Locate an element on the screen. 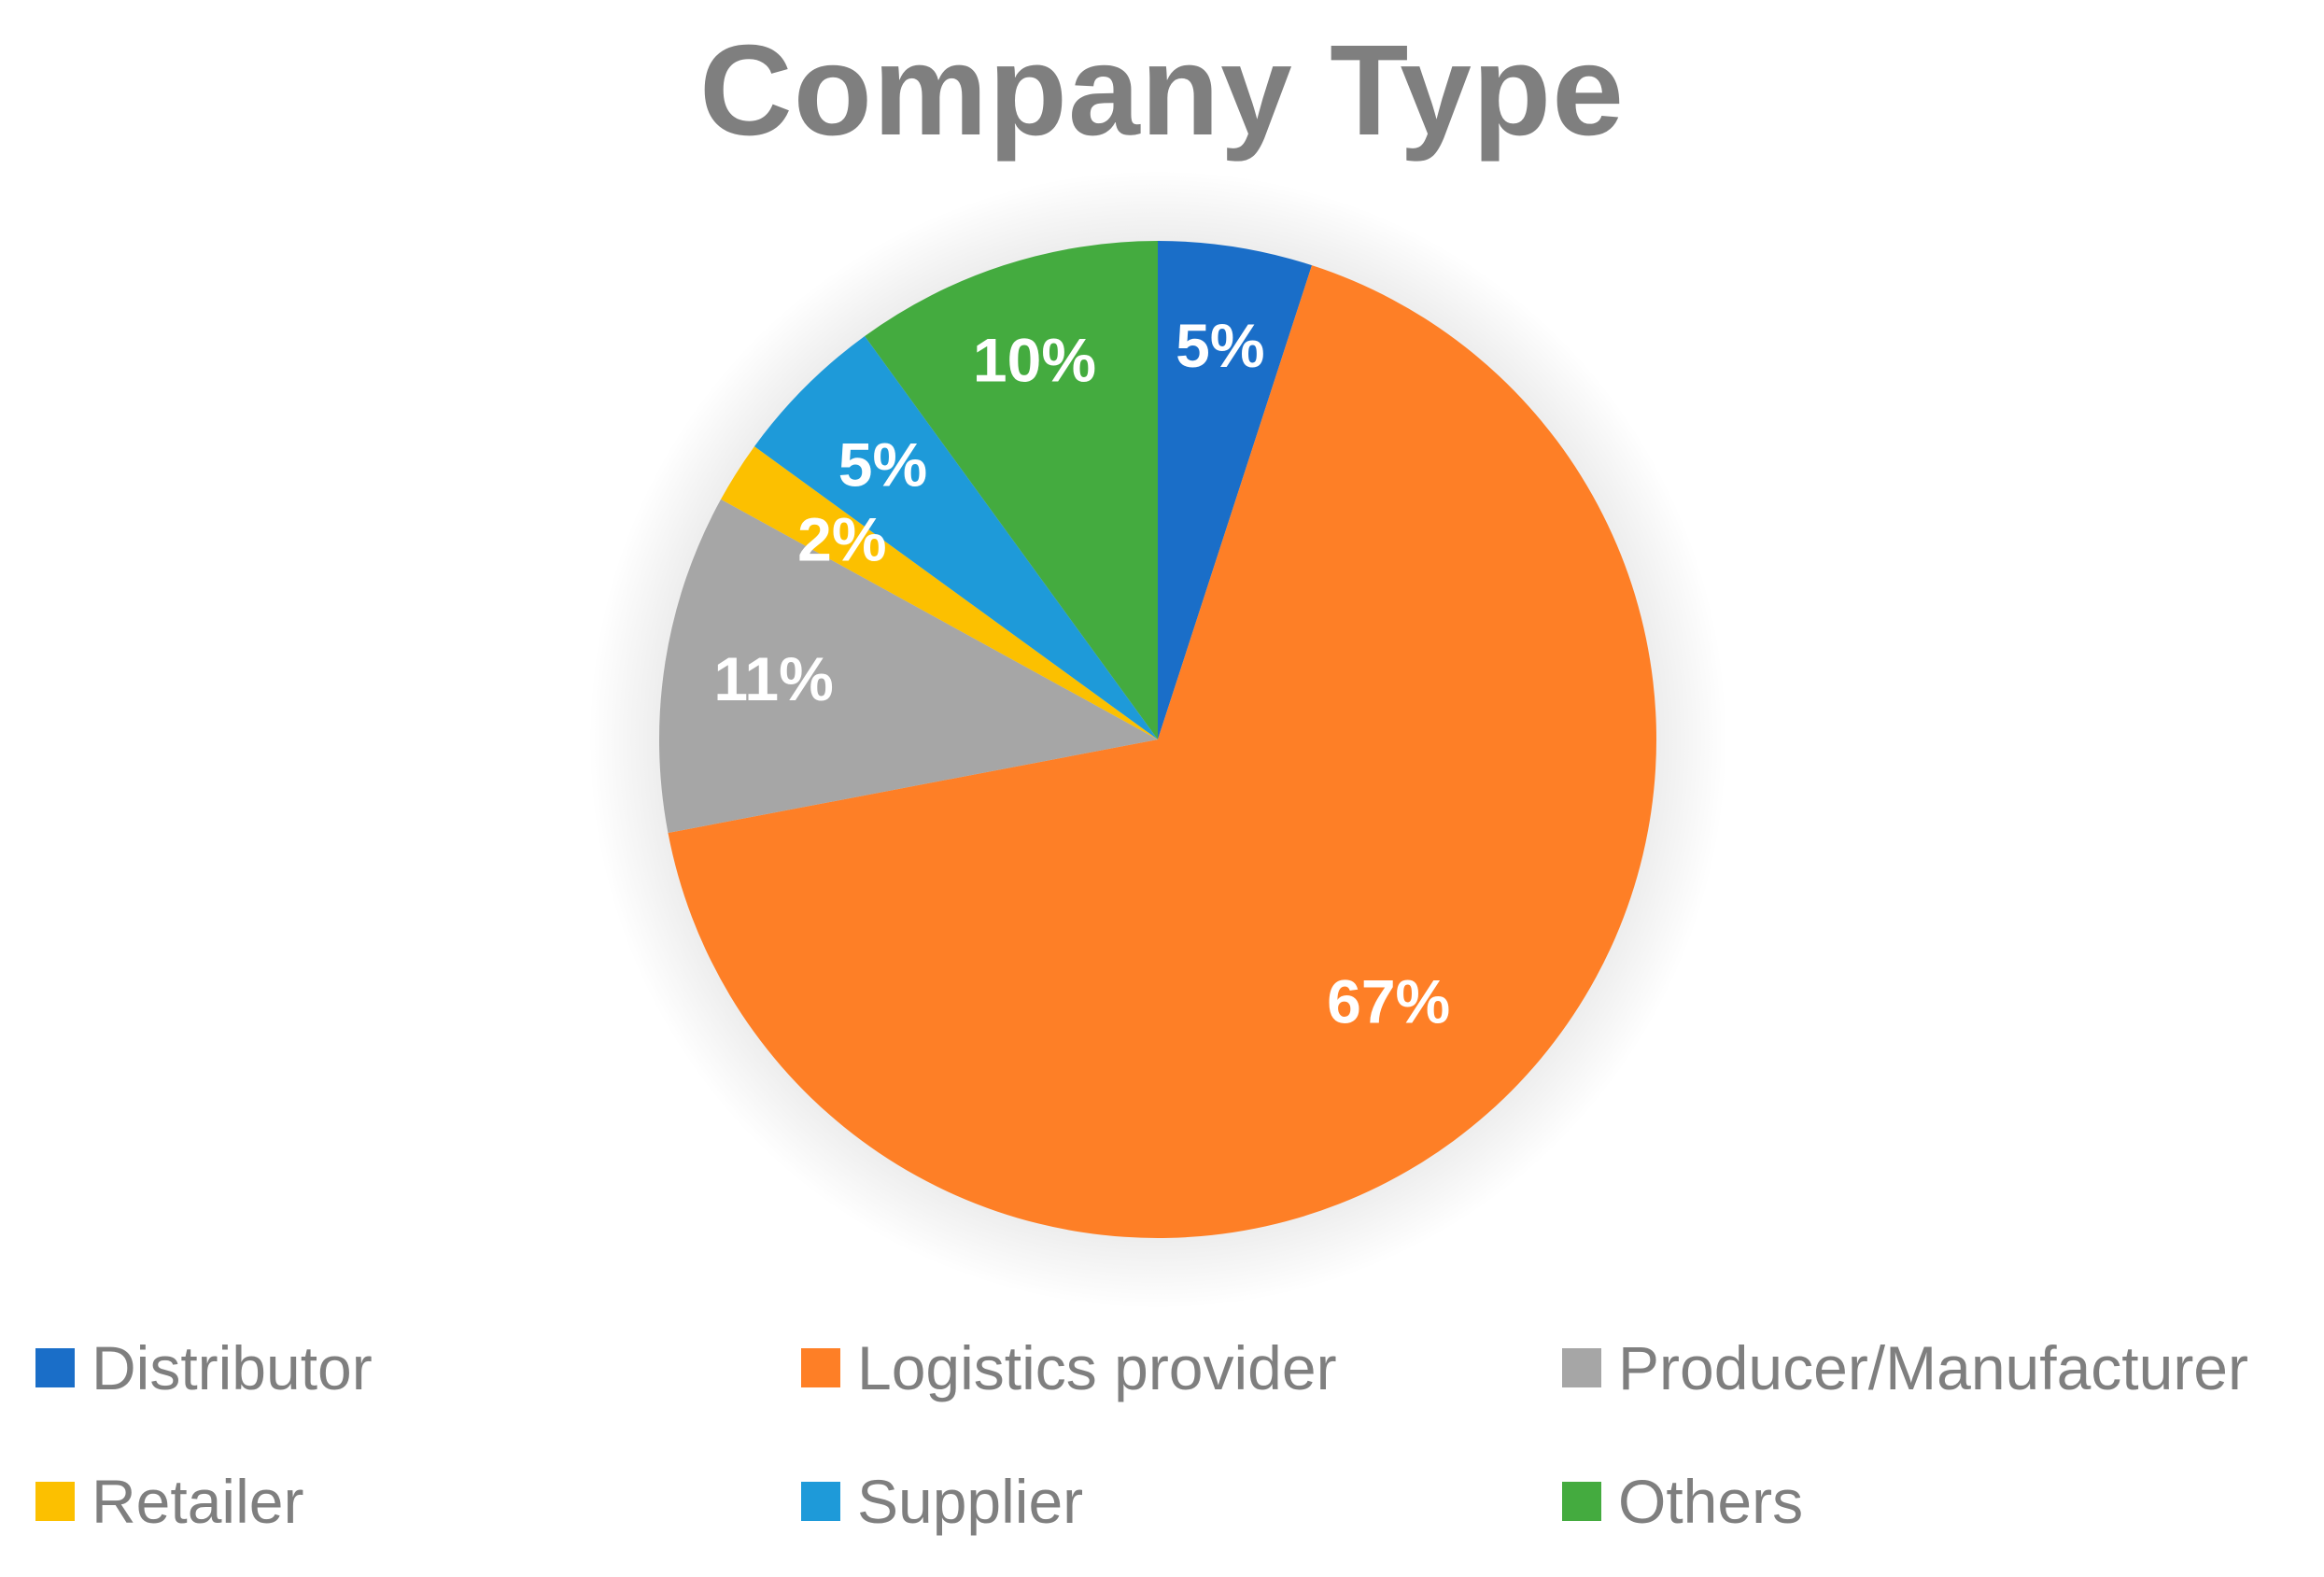 Image resolution: width=2324 pixels, height=1577 pixels. pie-slice-producer-manufacturer is located at coordinates (908, 666).